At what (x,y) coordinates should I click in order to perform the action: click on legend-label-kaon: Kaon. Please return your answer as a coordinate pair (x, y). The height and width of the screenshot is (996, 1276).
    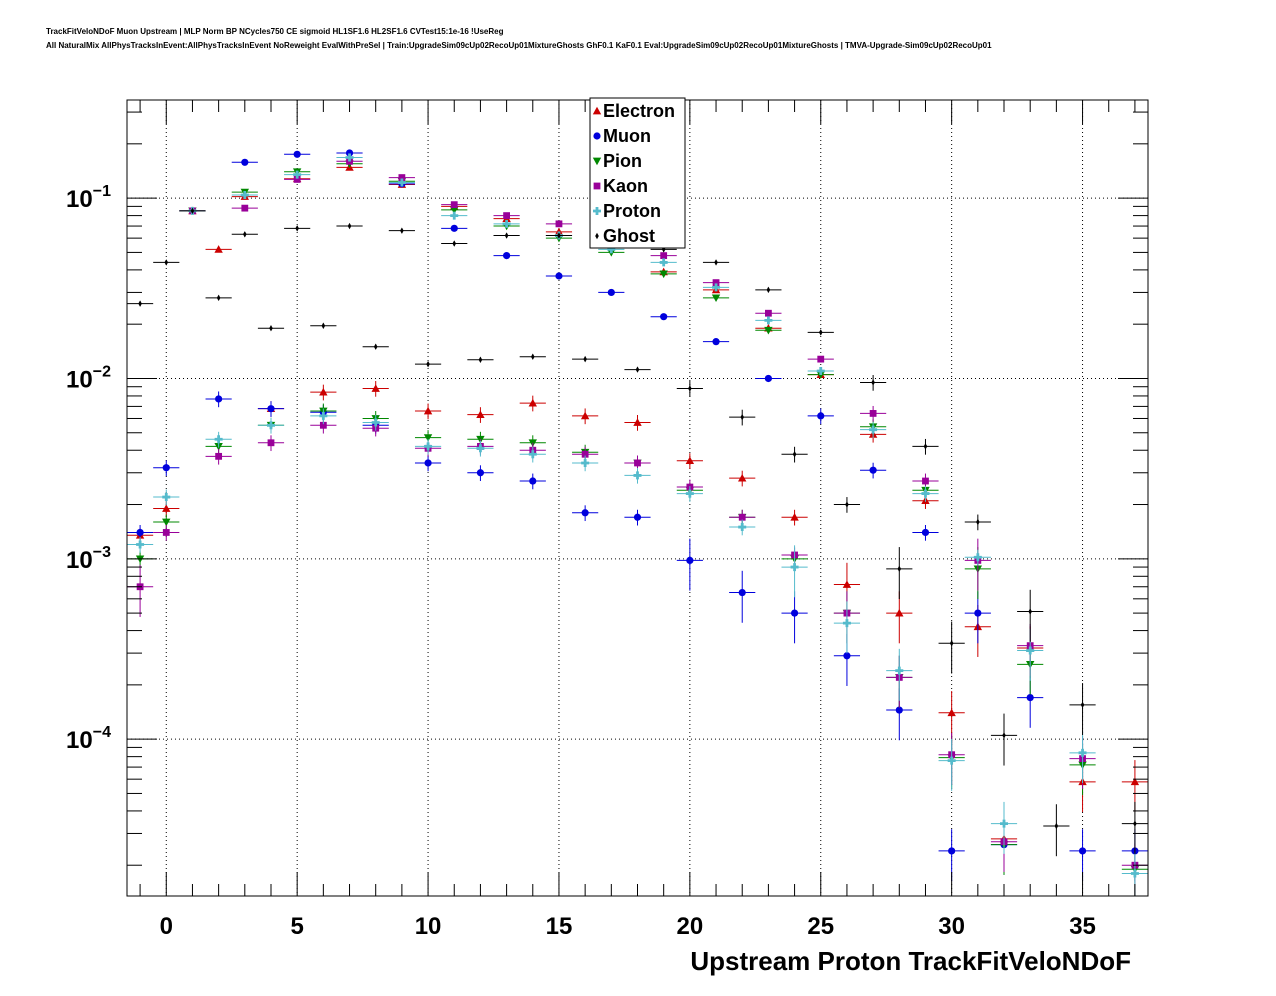
    Looking at the image, I should click on (625, 186).